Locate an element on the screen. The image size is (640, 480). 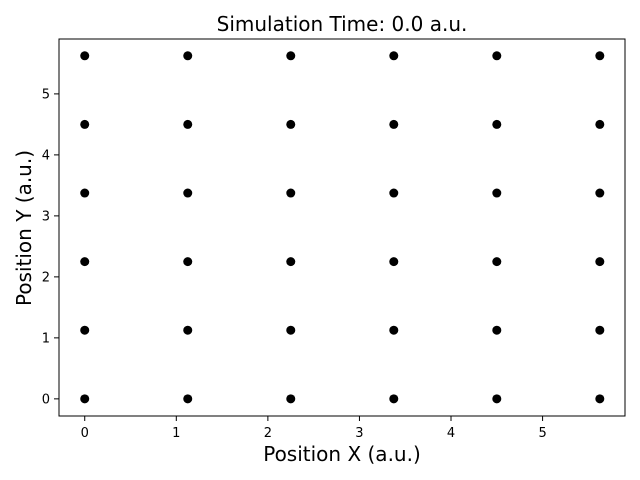
y-tick-label: 4 is located at coordinates (46, 155).